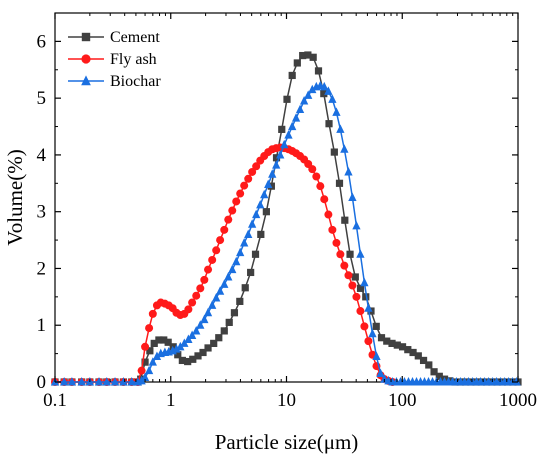 The height and width of the screenshot is (462, 550). Describe the element at coordinates (42, 212) in the screenshot. I see `y-tick-label: 3` at that location.